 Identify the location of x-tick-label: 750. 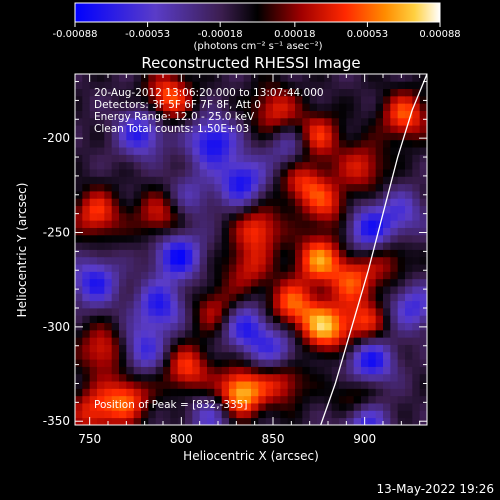
(89, 439).